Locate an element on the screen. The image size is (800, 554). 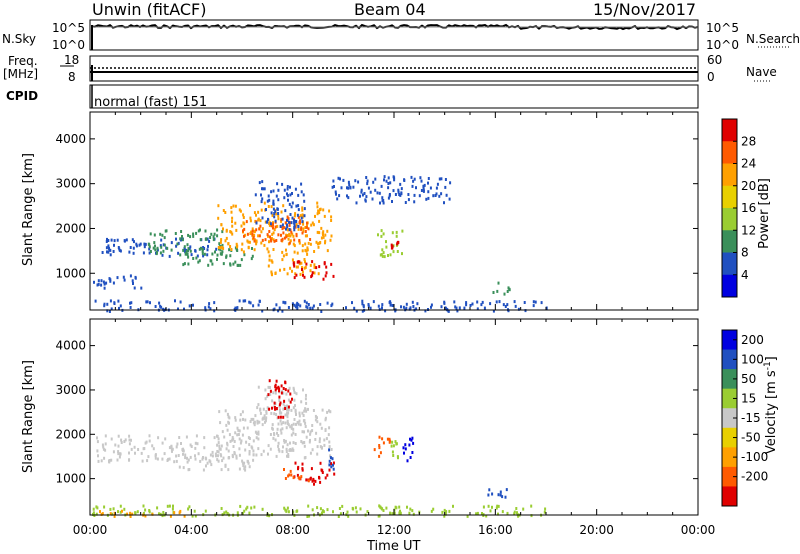
power-cbar-tick-label: 28 is located at coordinates (748, 141).